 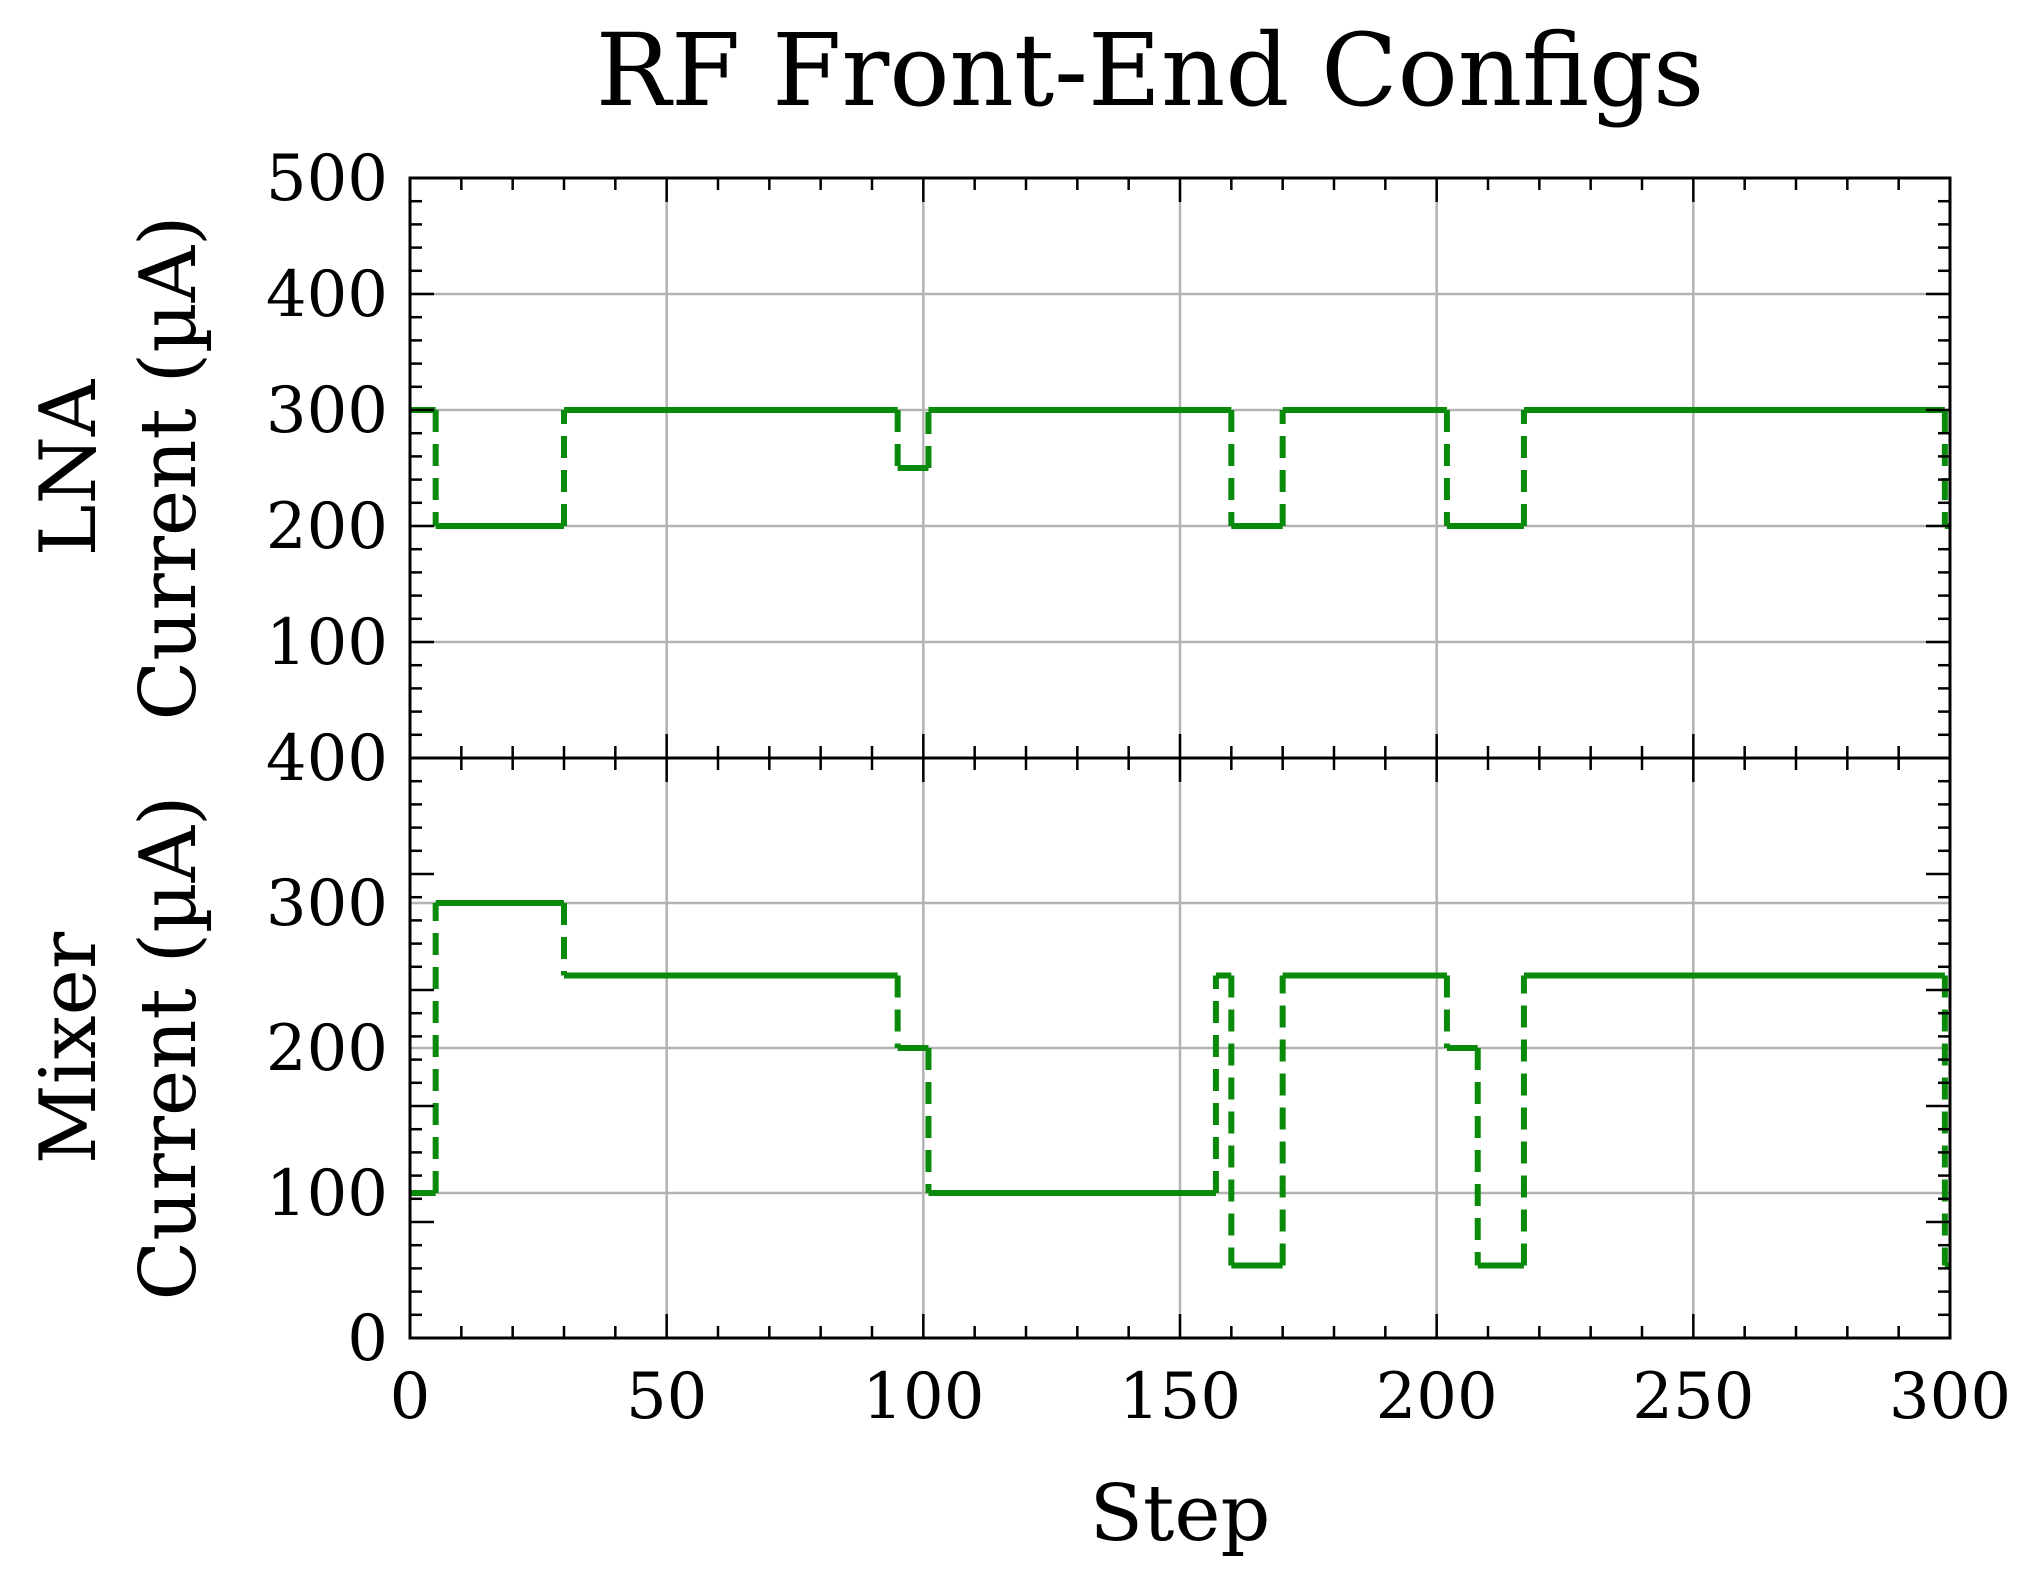 I want to click on lna-series, so click(x=1180, y=468).